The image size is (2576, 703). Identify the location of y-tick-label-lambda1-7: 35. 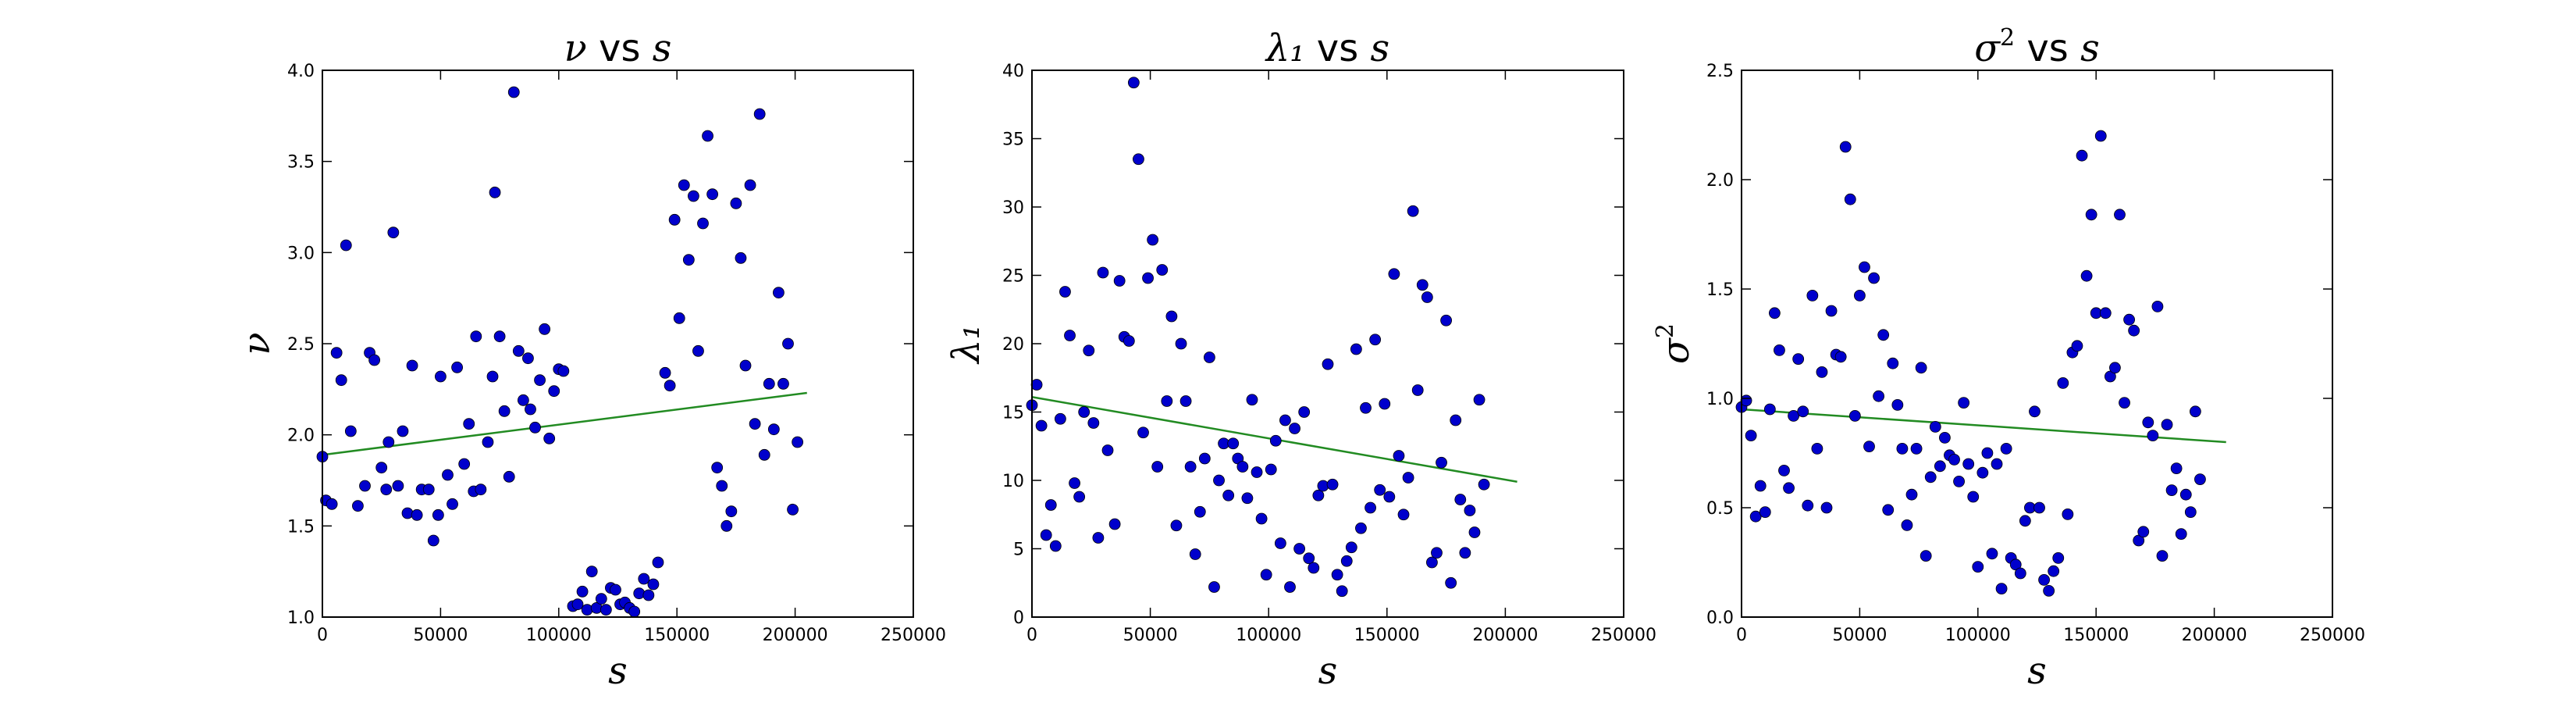
(1013, 140).